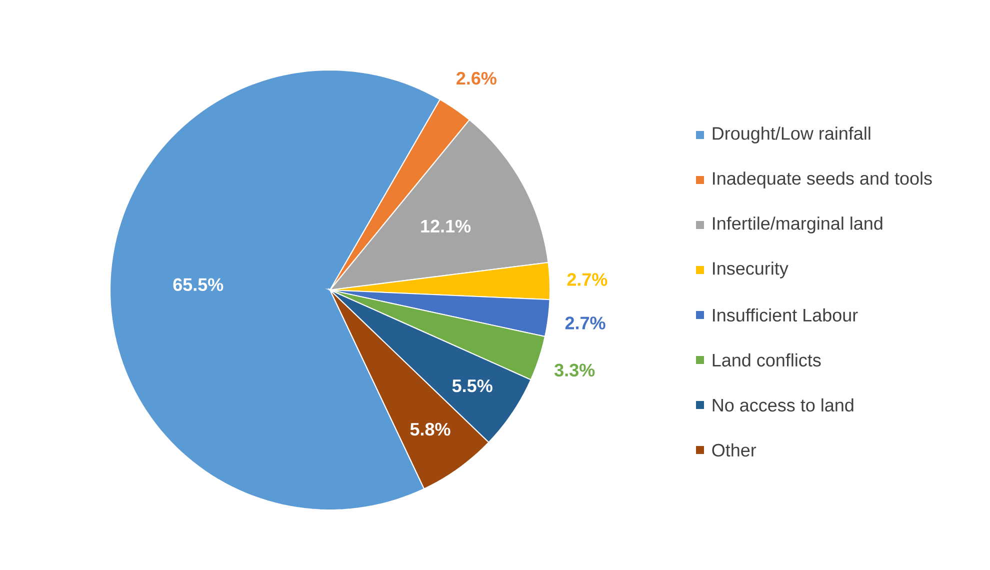 The image size is (990, 570). What do you see at coordinates (446, 226) in the screenshot?
I see `data-label: 12.1%` at bounding box center [446, 226].